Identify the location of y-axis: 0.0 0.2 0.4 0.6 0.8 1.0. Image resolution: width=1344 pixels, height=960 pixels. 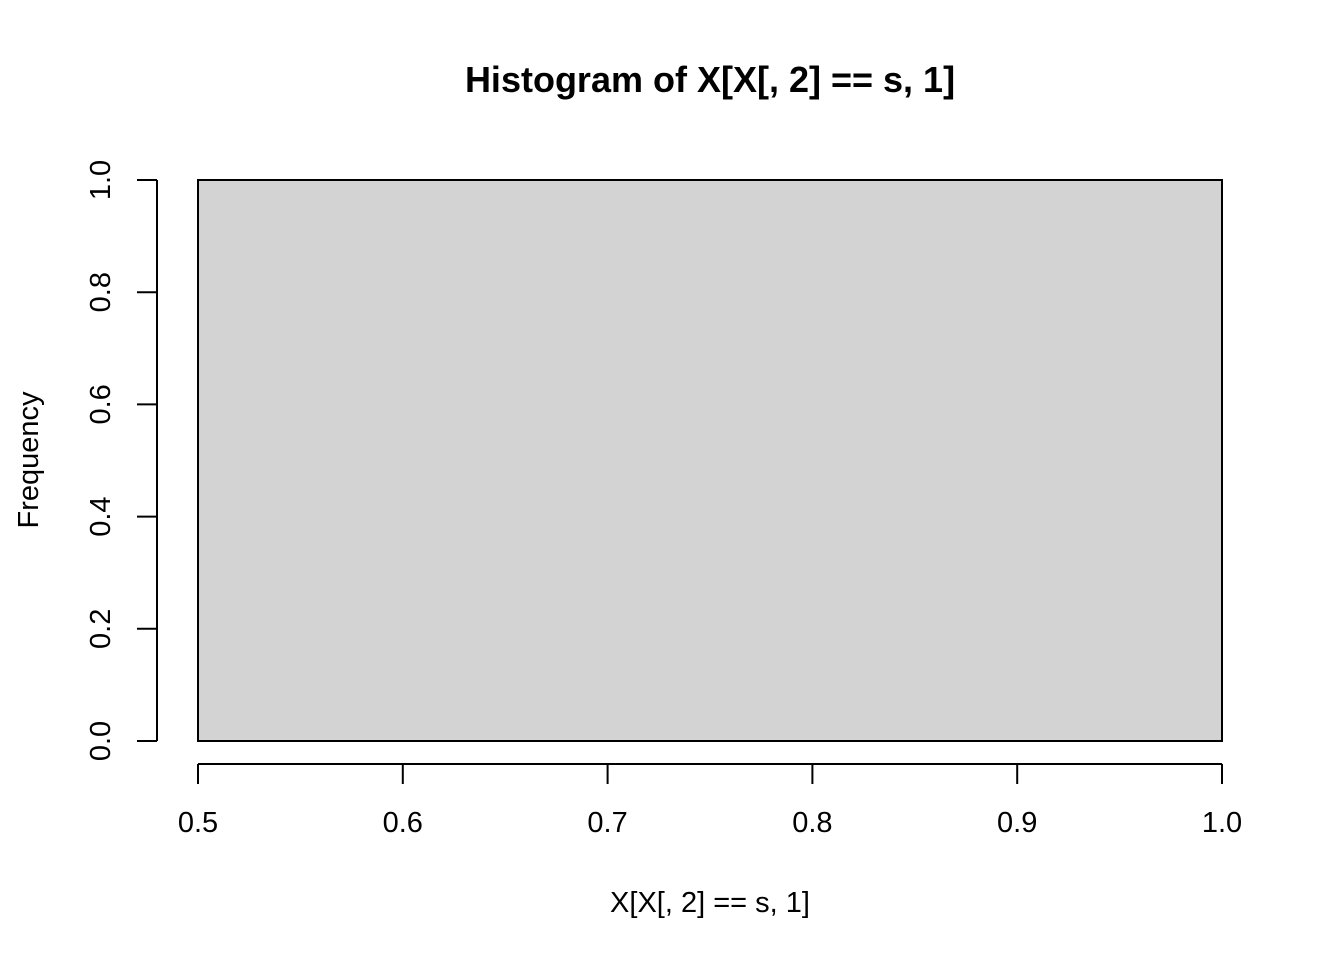
(121, 460).